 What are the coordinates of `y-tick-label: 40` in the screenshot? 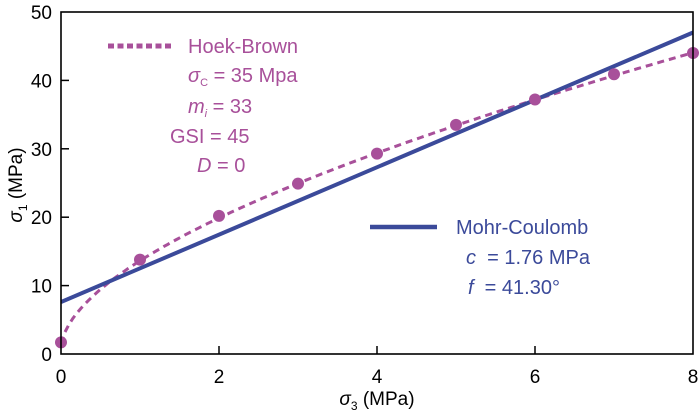 It's located at (41, 81).